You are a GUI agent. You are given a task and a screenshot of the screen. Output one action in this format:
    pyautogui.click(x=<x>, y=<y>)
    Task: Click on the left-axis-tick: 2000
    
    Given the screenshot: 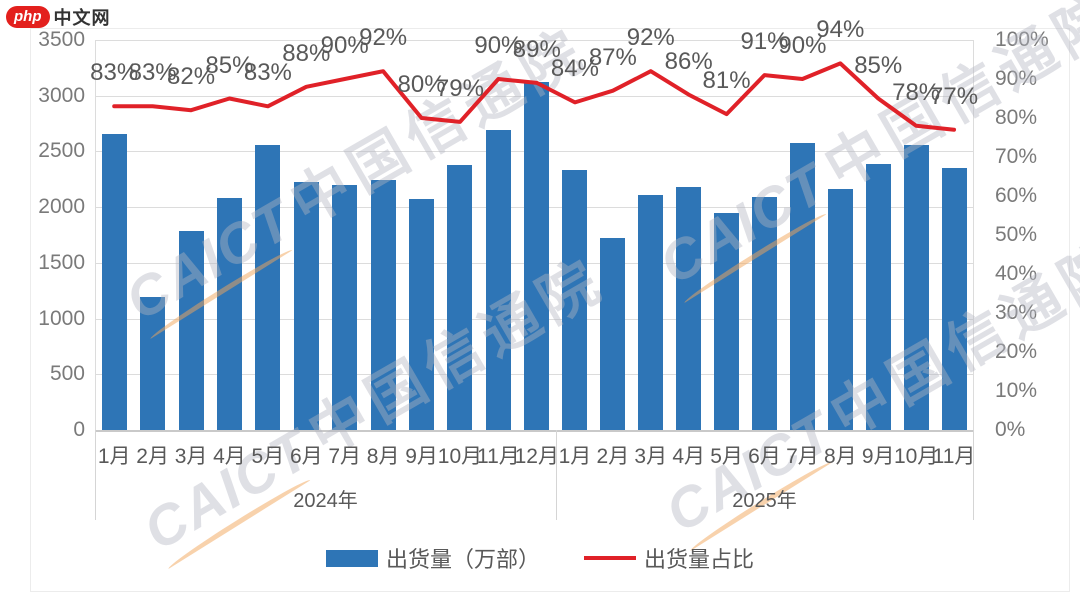 What is the action you would take?
    pyautogui.click(x=61, y=207)
    